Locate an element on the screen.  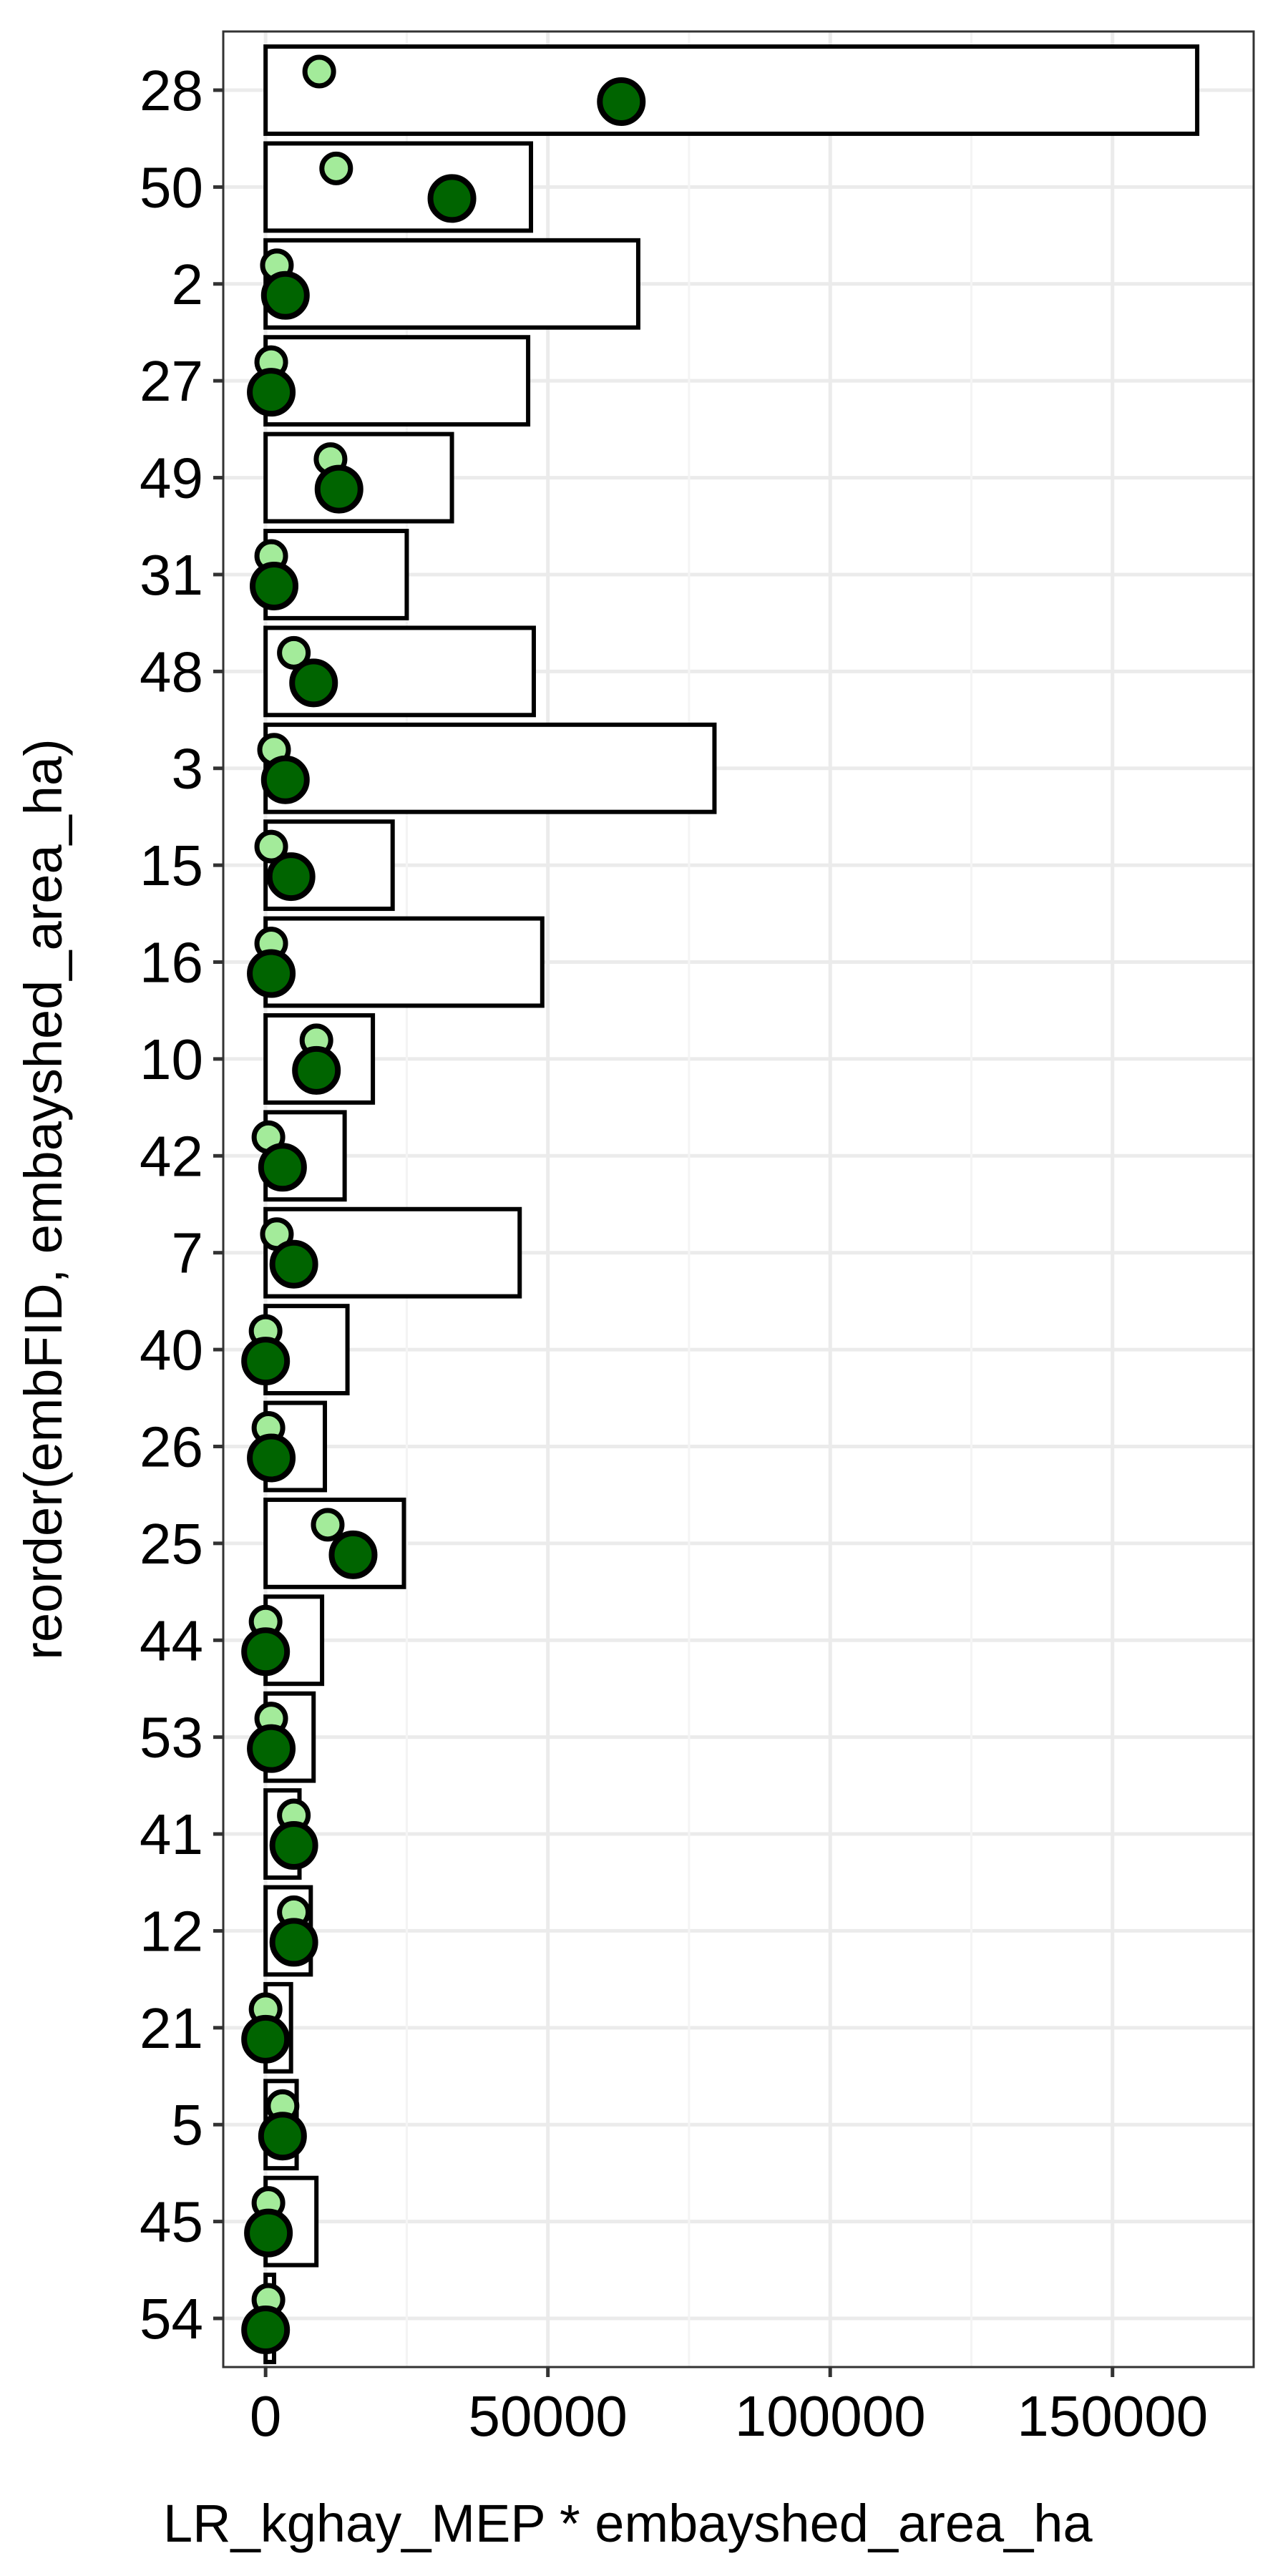
x-tick-label: 50000 is located at coordinates (547, 2416).